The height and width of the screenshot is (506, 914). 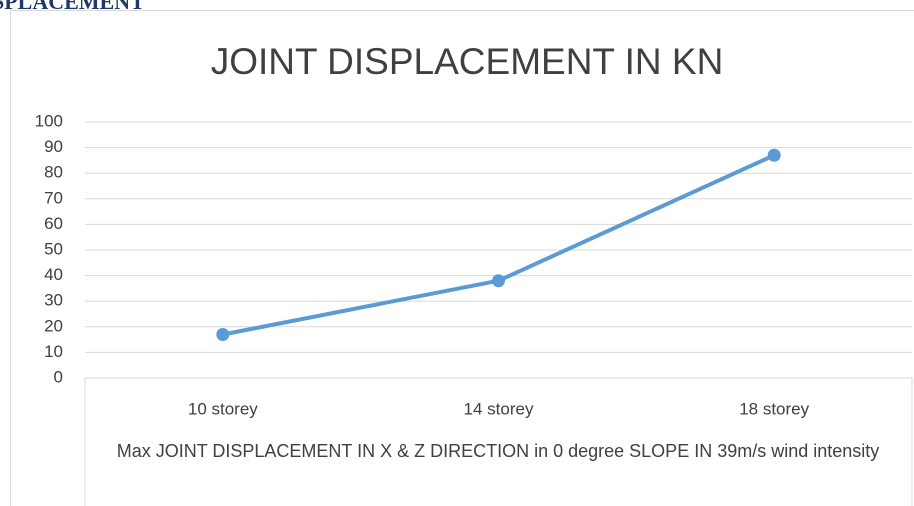 What do you see at coordinates (53, 223) in the screenshot?
I see `y-tick-label: 60` at bounding box center [53, 223].